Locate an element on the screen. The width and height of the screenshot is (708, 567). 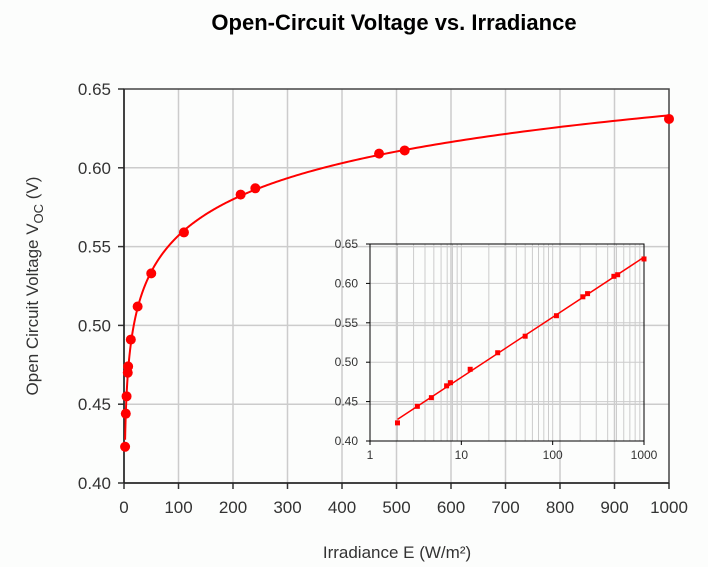
inset-y-tick-label: 0.40 is located at coordinates (347, 441).